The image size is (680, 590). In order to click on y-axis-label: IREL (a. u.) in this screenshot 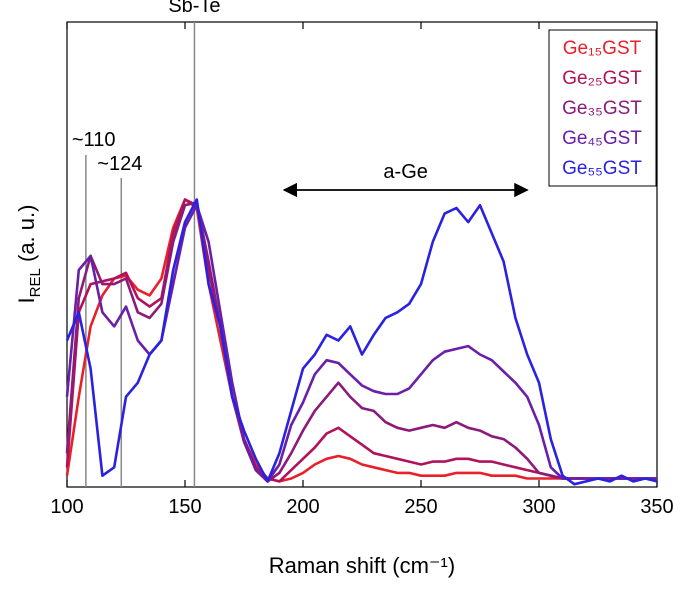, I will do `click(29, 254)`.